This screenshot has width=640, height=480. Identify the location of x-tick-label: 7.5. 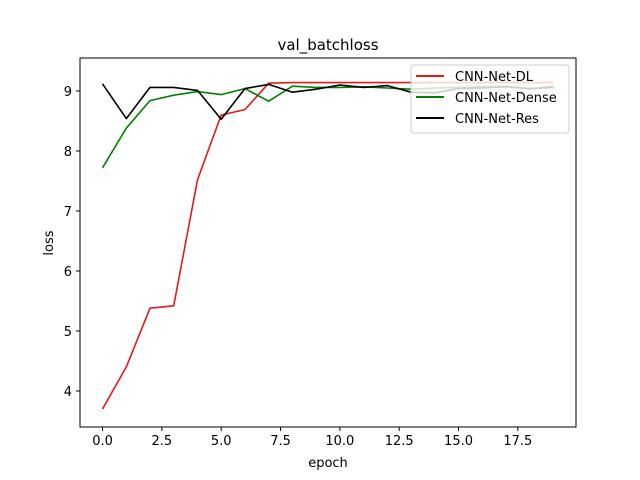
(280, 441).